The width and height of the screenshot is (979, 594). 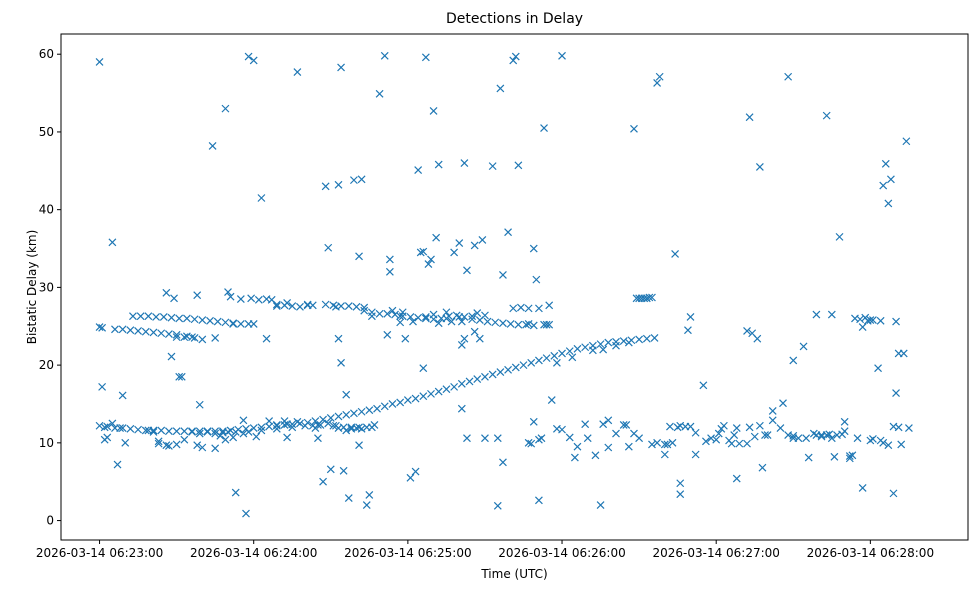 What do you see at coordinates (50, 287) in the screenshot?
I see `y-axis-ticks: 0 10 20 30 40 50 60` at bounding box center [50, 287].